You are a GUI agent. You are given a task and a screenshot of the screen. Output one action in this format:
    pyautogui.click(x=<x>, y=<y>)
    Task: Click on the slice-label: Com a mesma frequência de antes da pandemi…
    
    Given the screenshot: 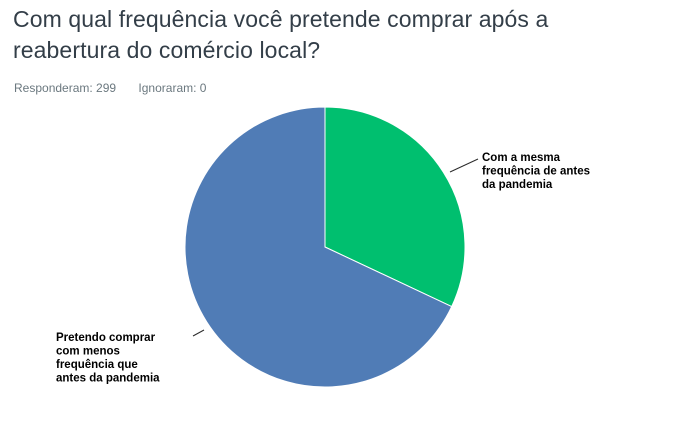 What is the action you would take?
    pyautogui.click(x=536, y=171)
    